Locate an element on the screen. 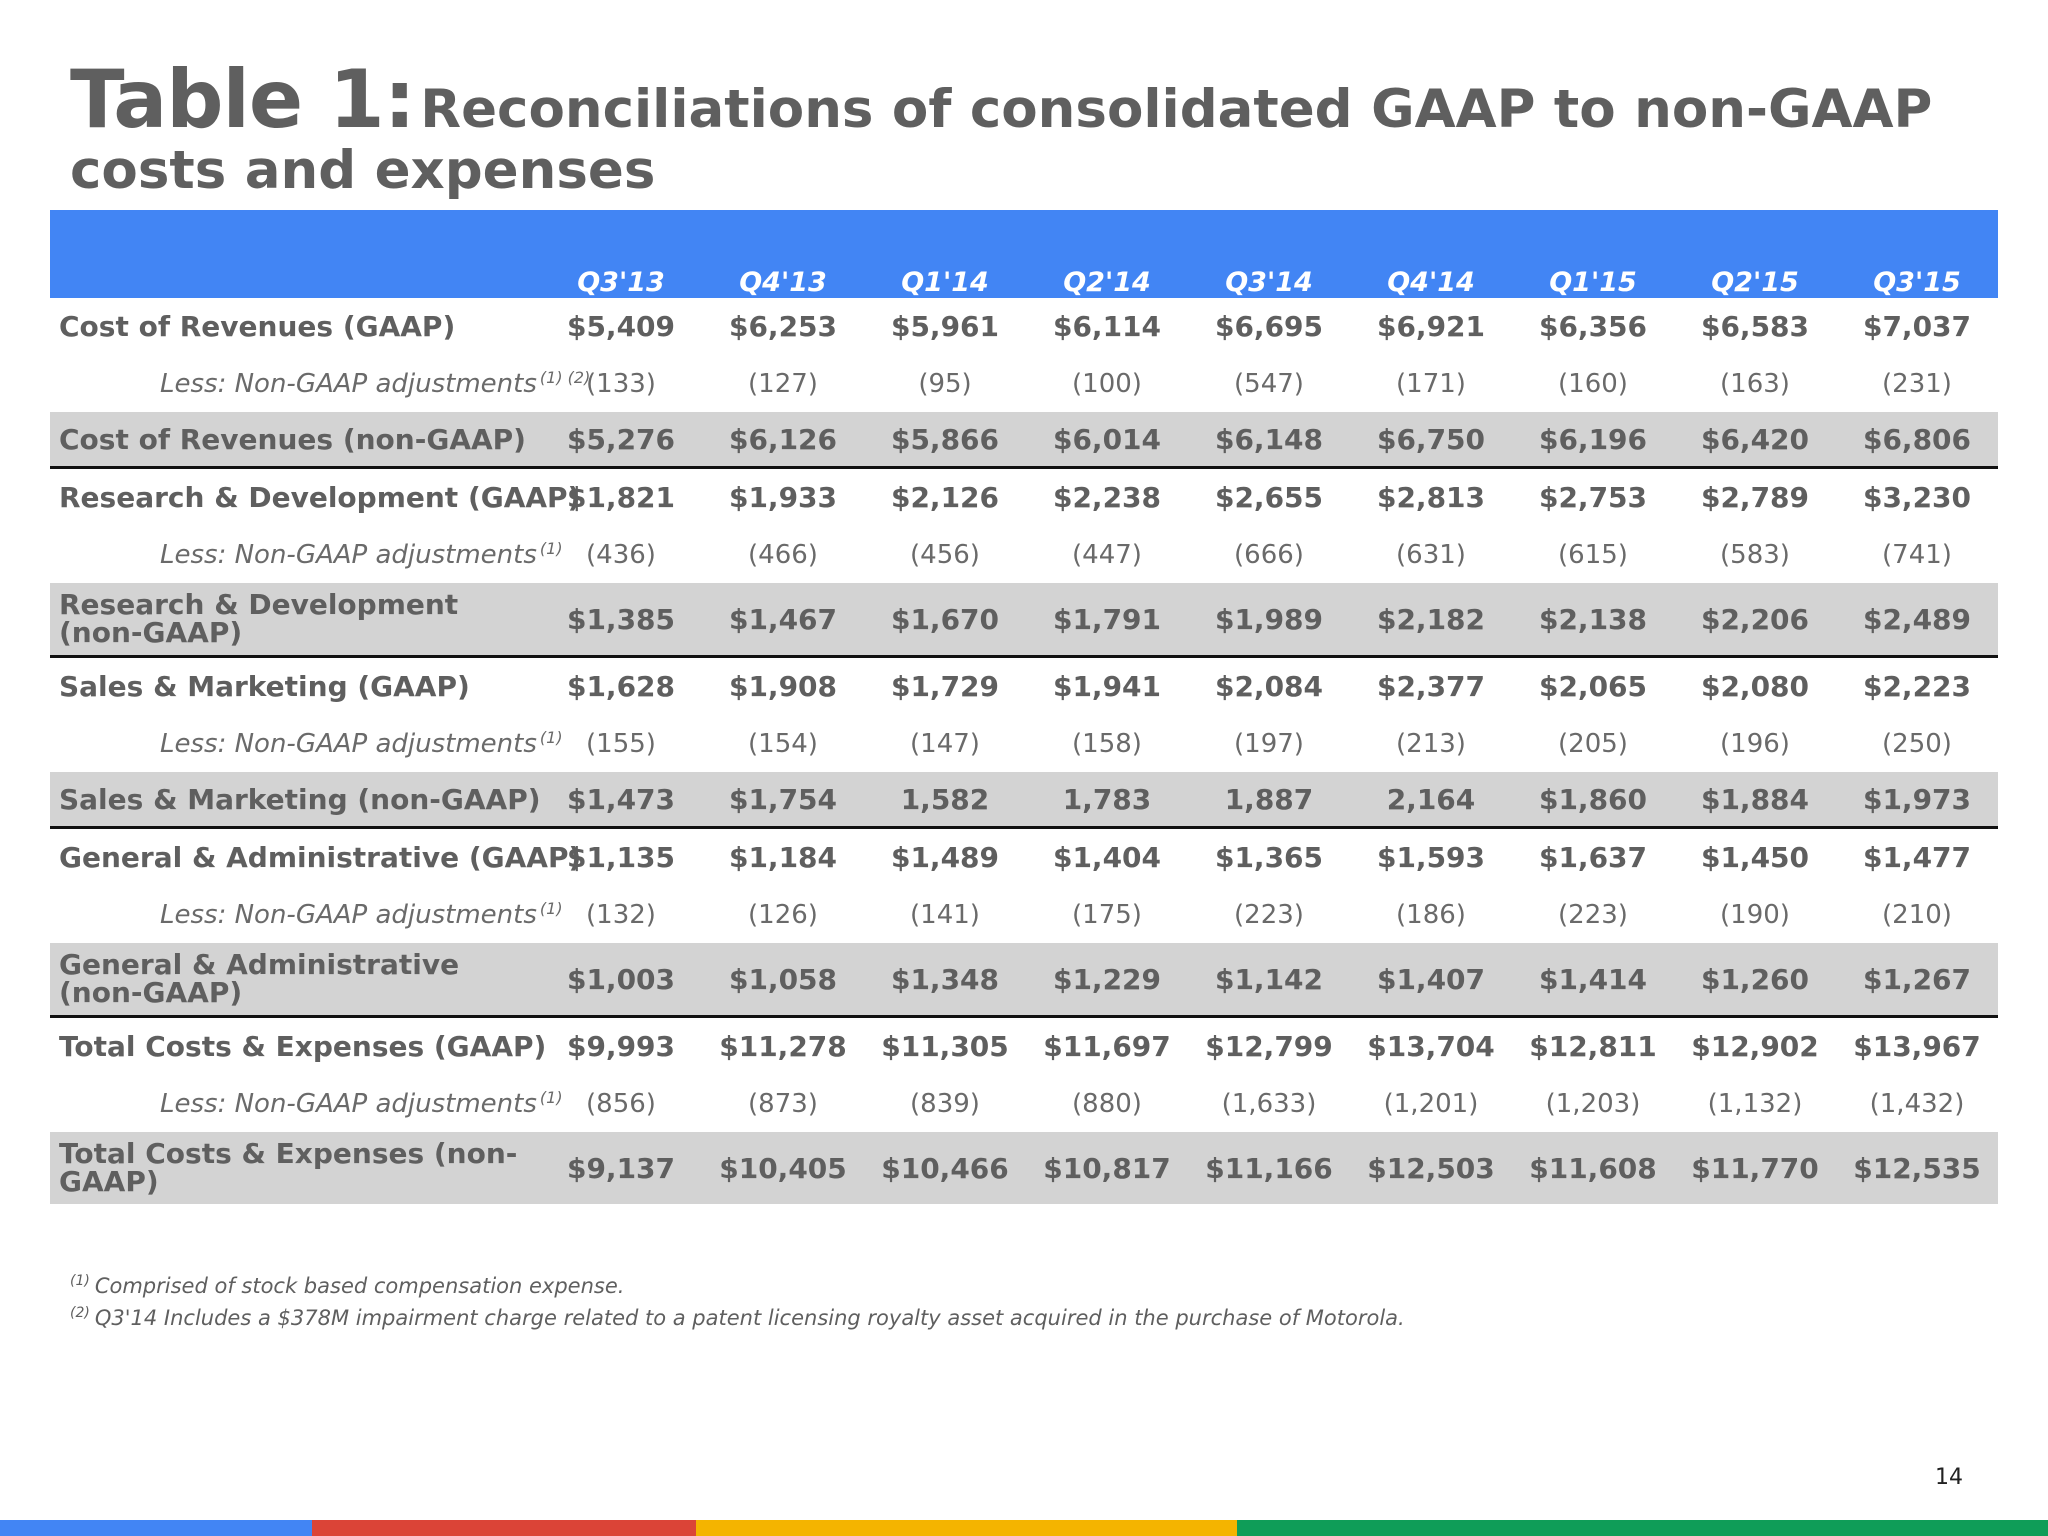 This screenshot has height=1536, width=2048. value-cell: $11,608 is located at coordinates (1593, 1168).